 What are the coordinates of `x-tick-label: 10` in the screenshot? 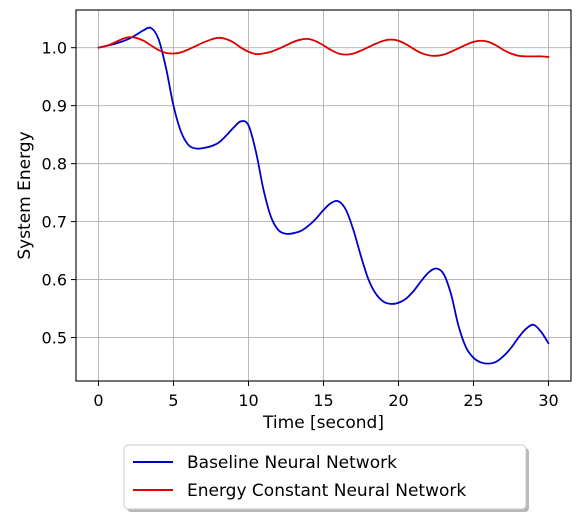 It's located at (248, 400).